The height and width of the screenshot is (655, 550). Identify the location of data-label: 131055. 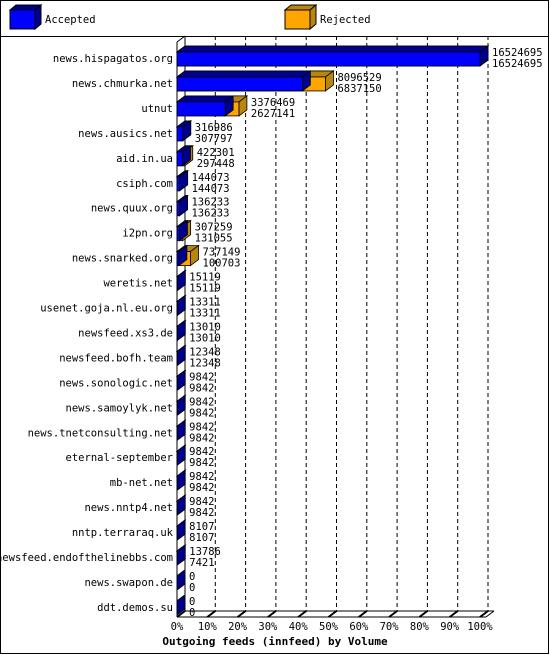
(214, 239).